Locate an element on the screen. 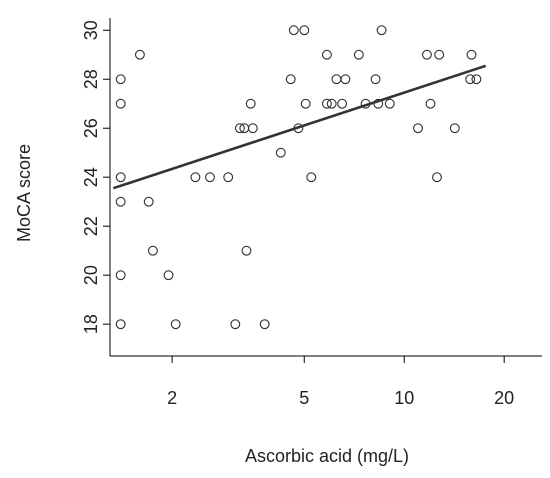  y-axis-label: MoCA score is located at coordinates (24, 193).